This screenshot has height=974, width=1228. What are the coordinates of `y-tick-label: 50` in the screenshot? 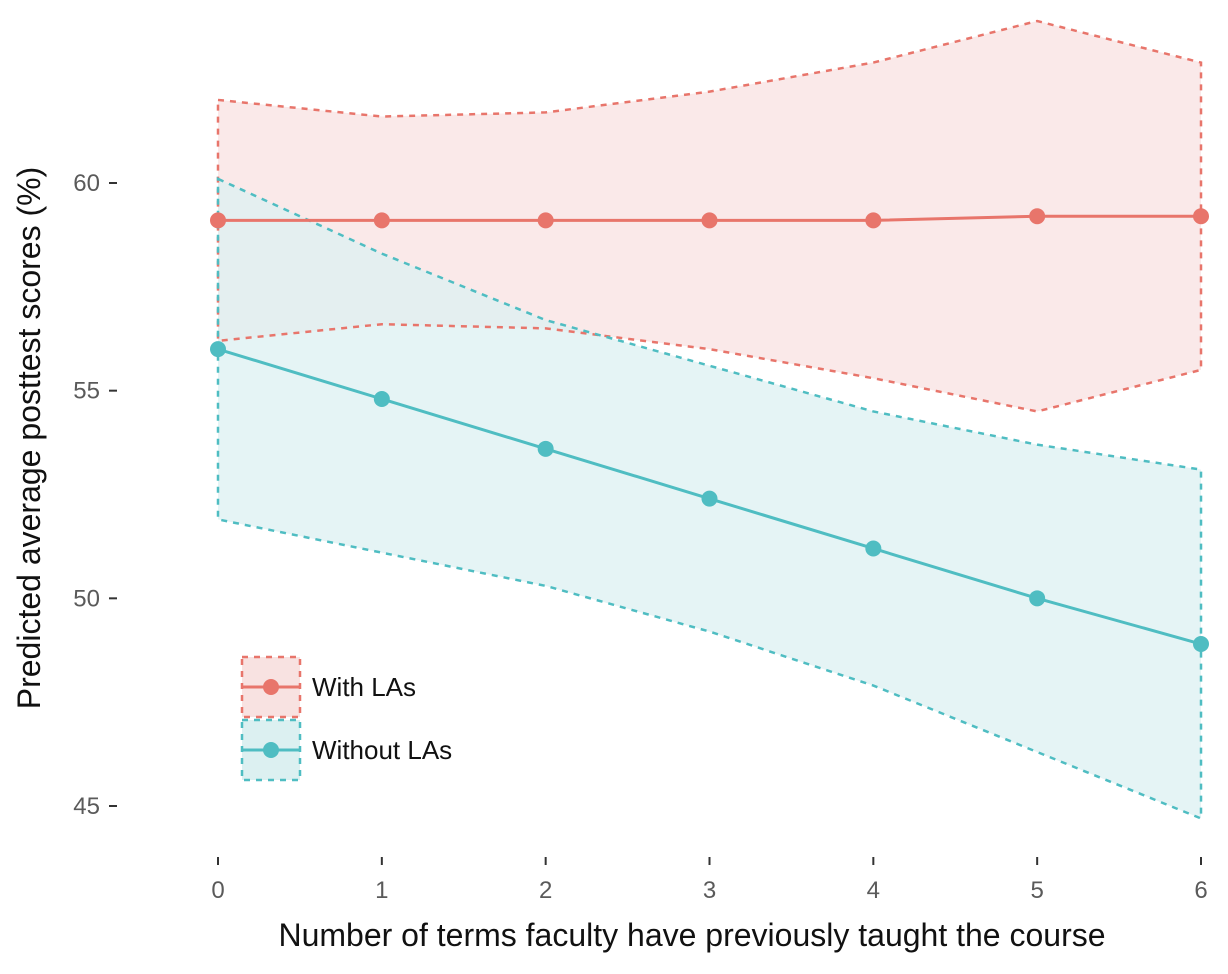 It's located at (86, 598).